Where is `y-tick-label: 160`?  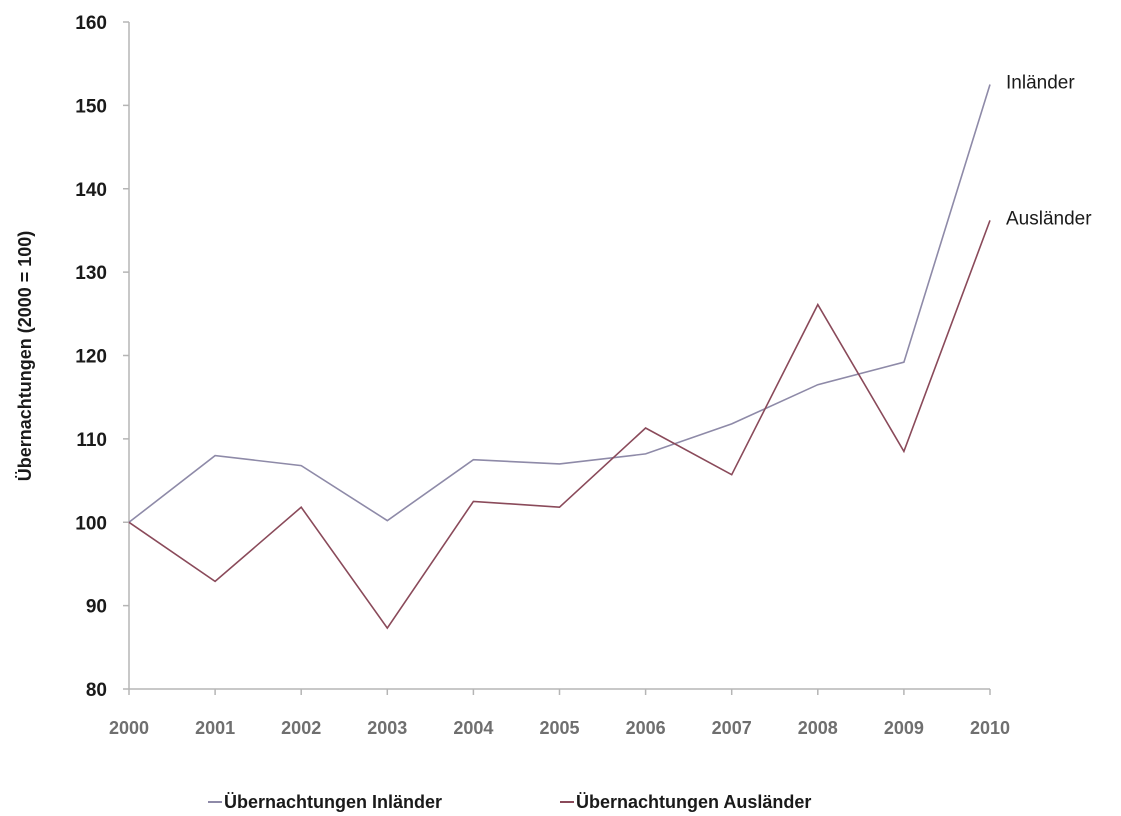
y-tick-label: 160 is located at coordinates (91, 23).